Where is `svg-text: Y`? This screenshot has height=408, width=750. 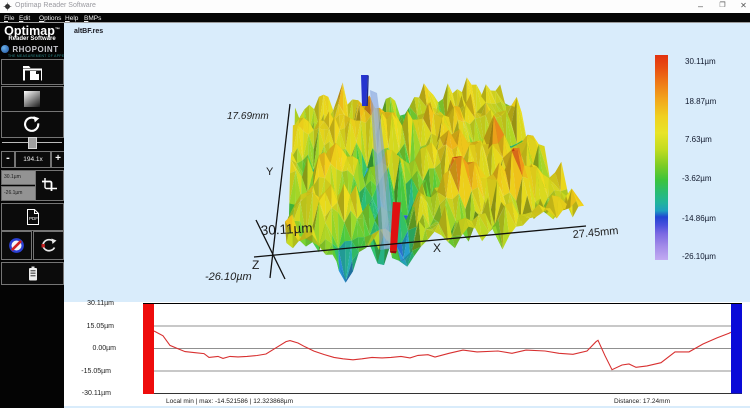 svg-text: Y is located at coordinates (270, 172).